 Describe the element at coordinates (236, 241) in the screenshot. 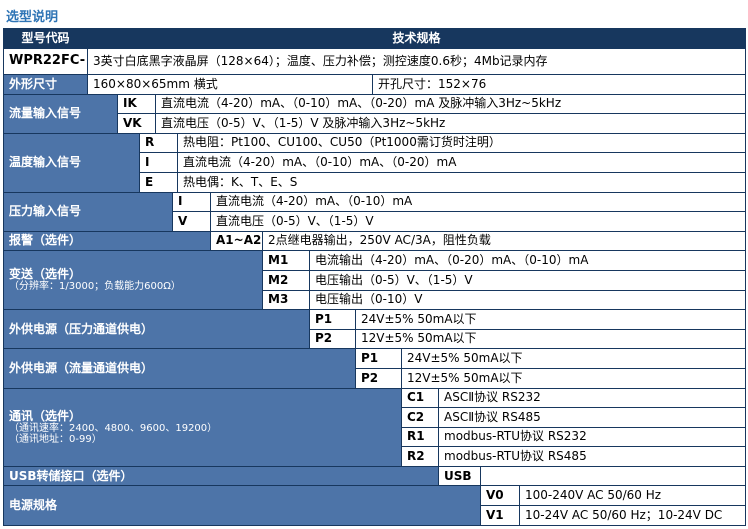

I see `option-code: A1~A2` at that location.